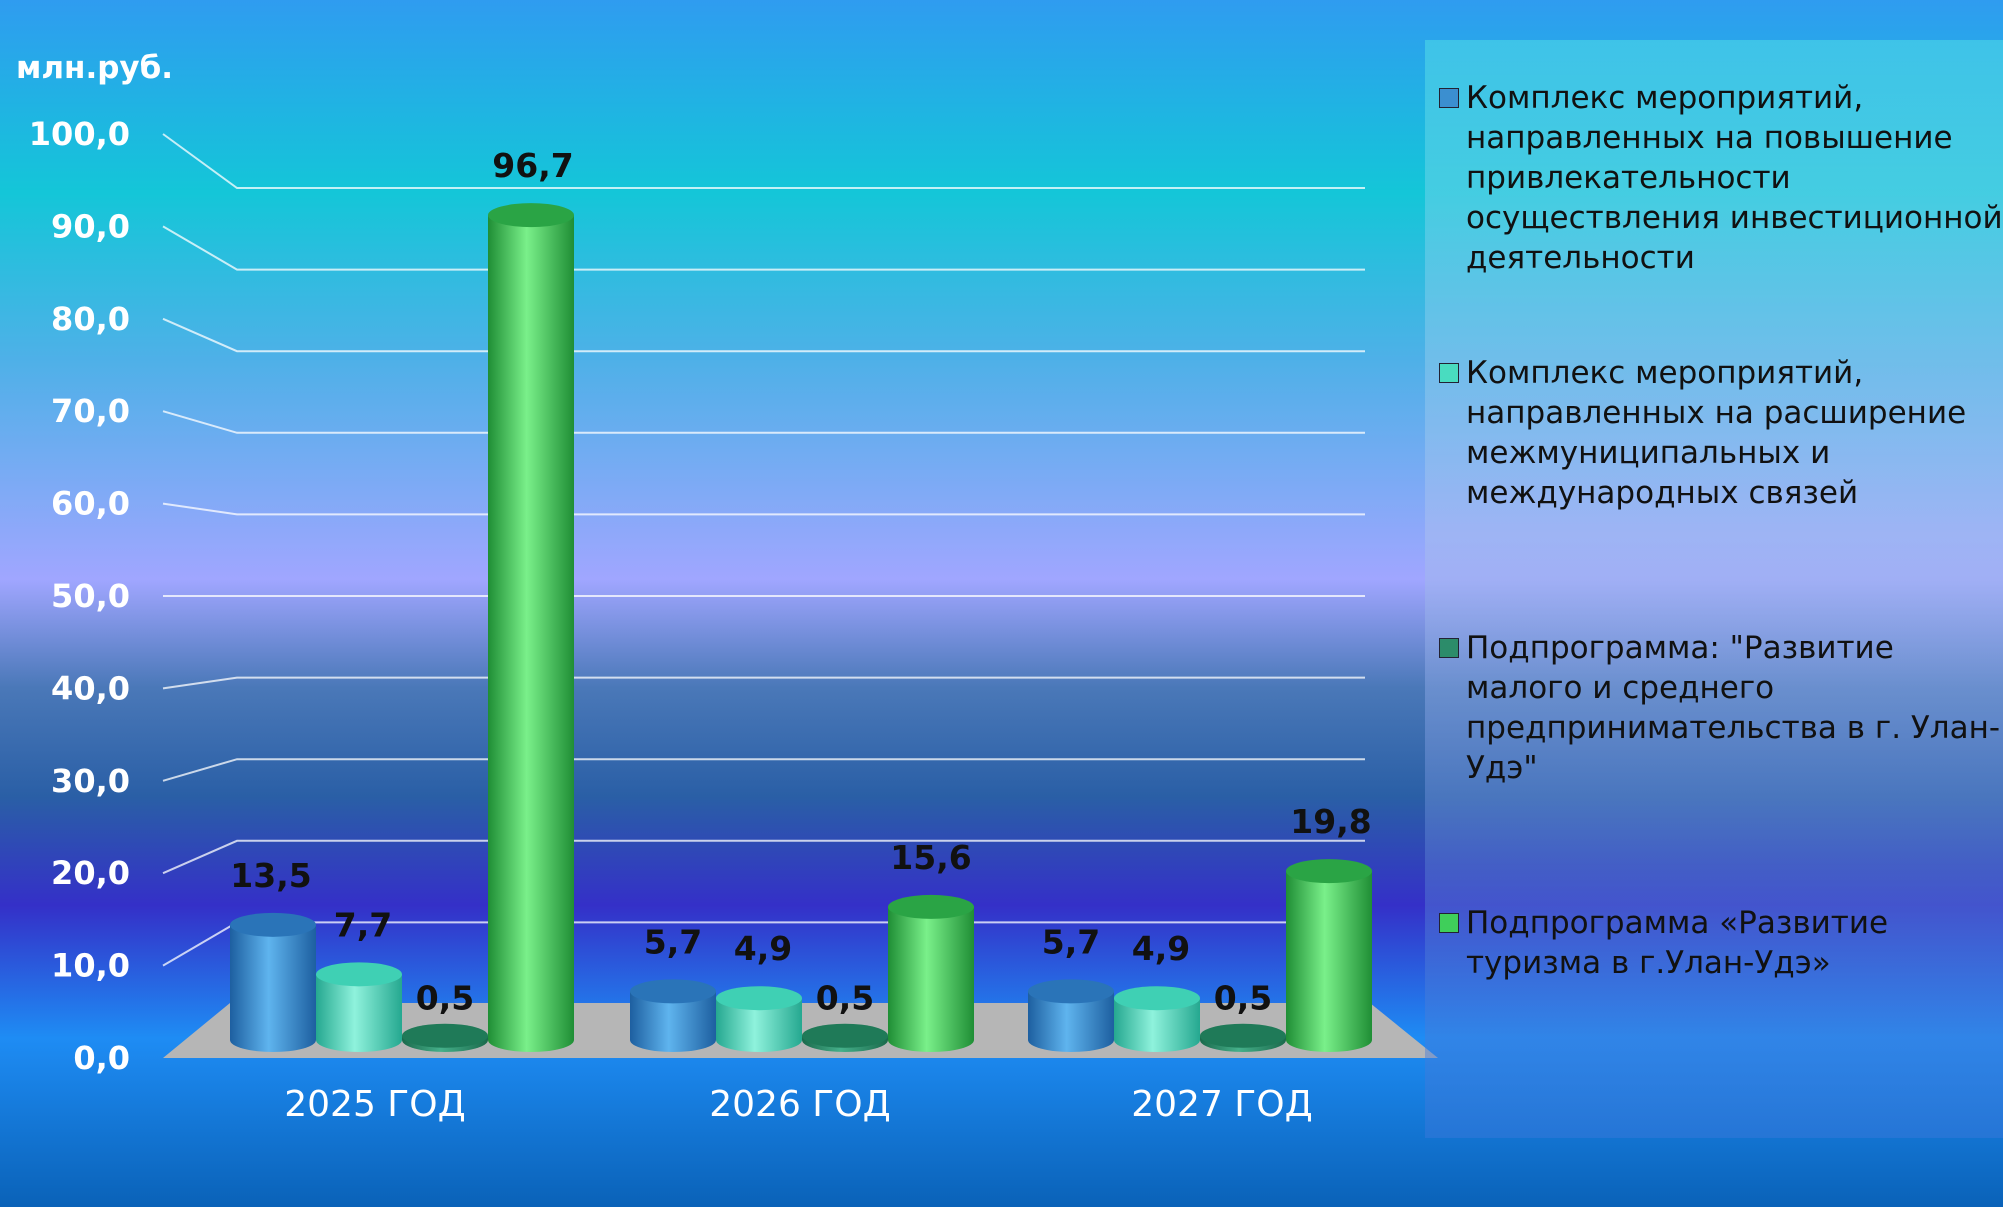 This screenshot has height=1207, width=2003. Describe the element at coordinates (90, 504) in the screenshot. I see `y-tick-label: 60,0` at that location.